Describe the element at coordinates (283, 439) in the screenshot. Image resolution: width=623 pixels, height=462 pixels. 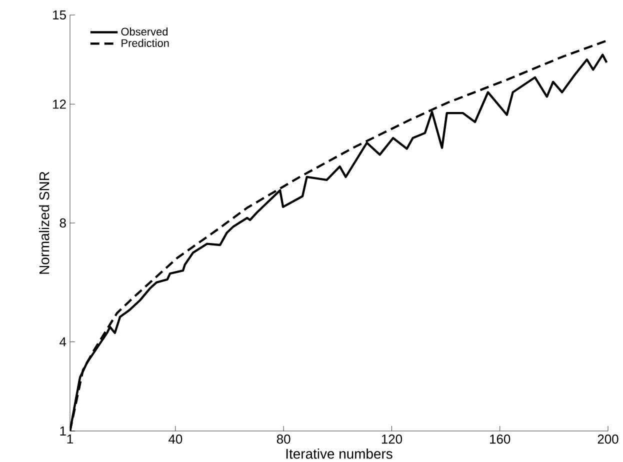
I see `x-tick-label: 80` at that location.